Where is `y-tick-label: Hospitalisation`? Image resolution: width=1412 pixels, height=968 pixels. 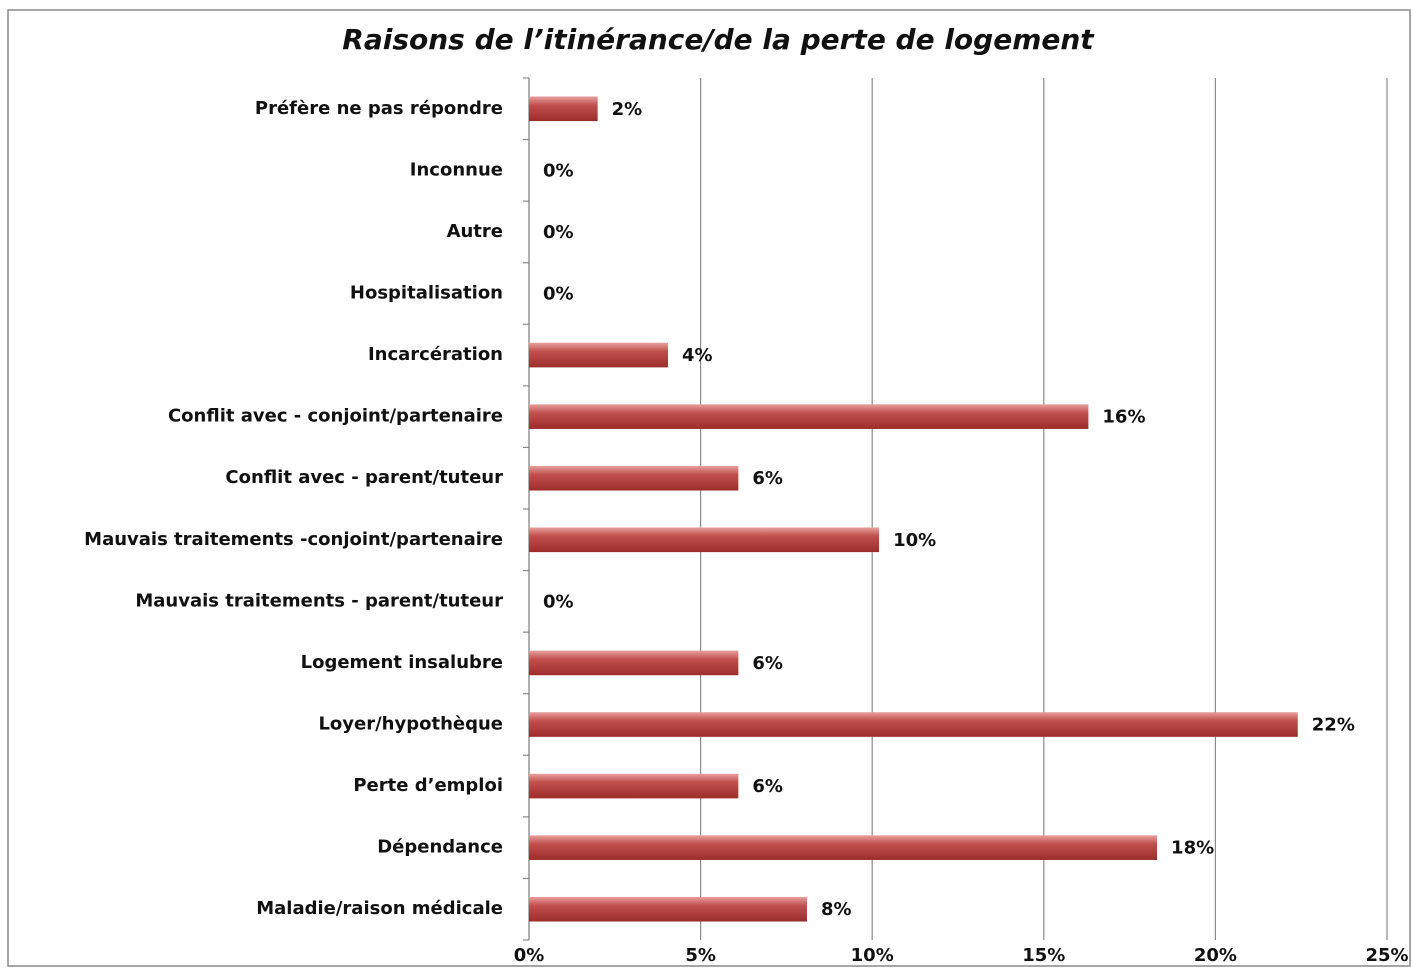
y-tick-label: Hospitalisation is located at coordinates (426, 293).